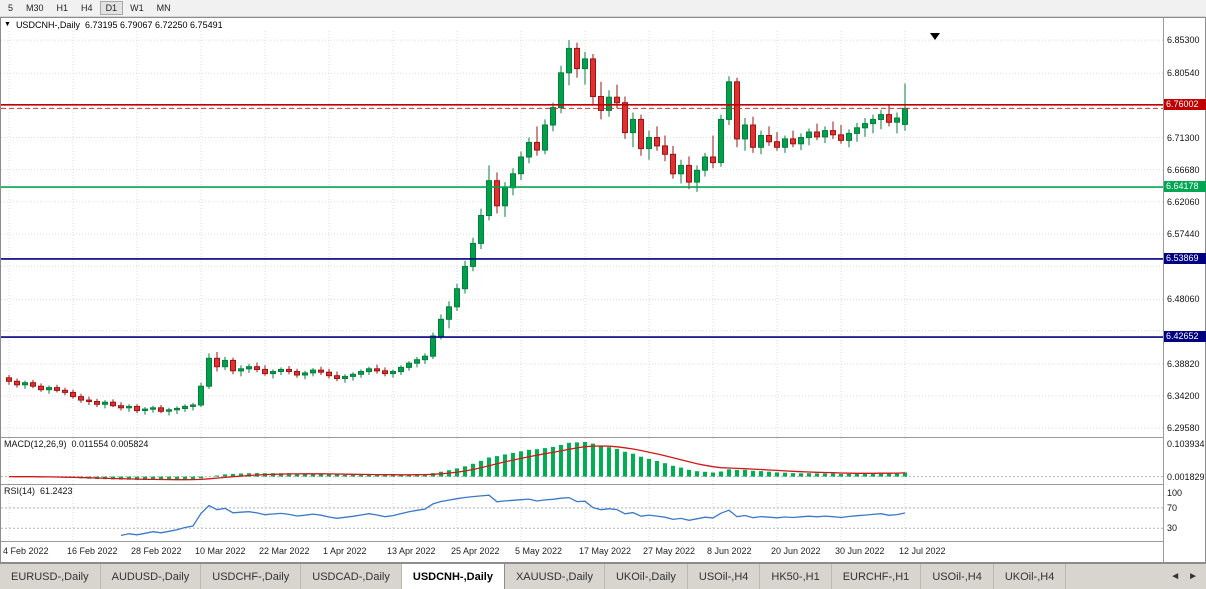  I want to click on chart-tab-audusd-daily: AUDUSD-,Daily, so click(151, 576).